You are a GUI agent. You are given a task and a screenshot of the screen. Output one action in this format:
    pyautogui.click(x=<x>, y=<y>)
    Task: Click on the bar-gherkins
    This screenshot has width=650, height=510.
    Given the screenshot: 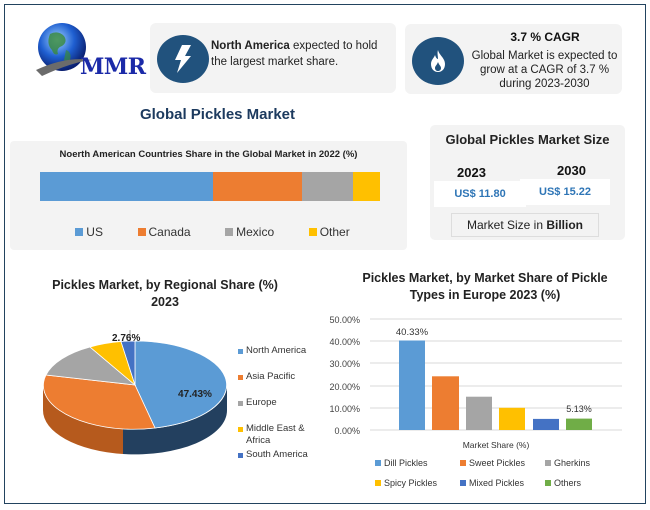 What is the action you would take?
    pyautogui.click(x=479, y=413)
    